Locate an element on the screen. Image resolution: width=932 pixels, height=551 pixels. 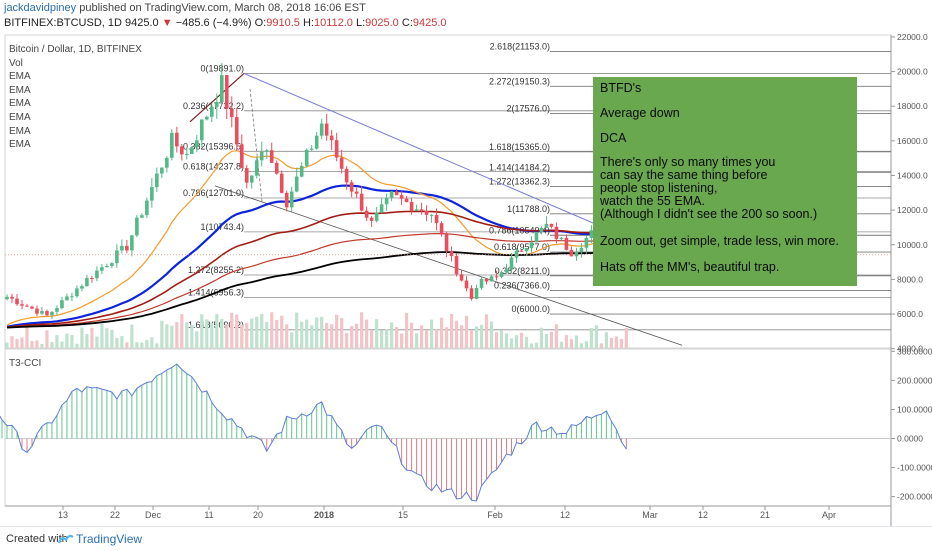
x-tick-label: 12 is located at coordinates (703, 515).